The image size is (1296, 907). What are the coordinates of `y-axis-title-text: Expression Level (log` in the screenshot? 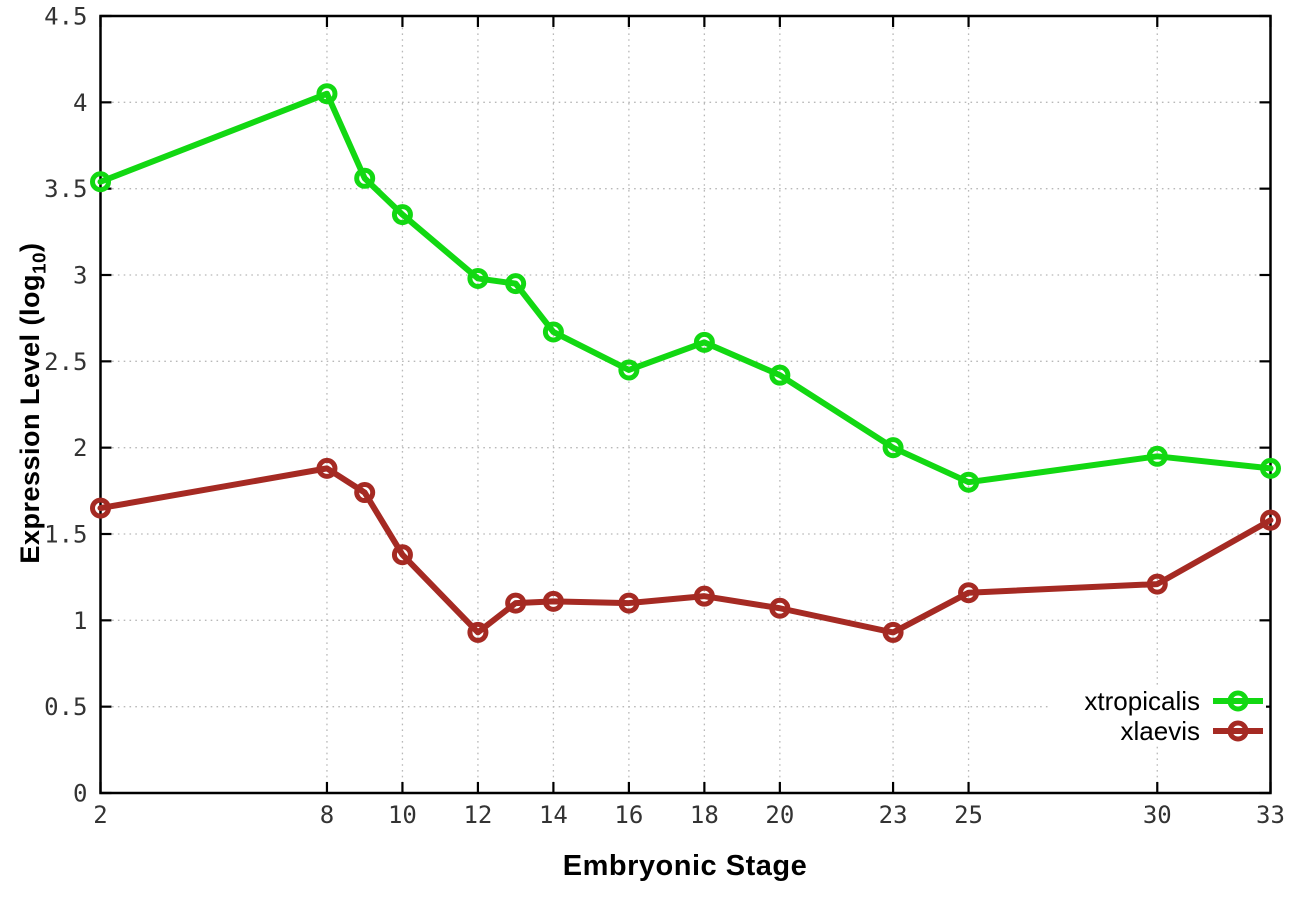 It's located at (30, 418).